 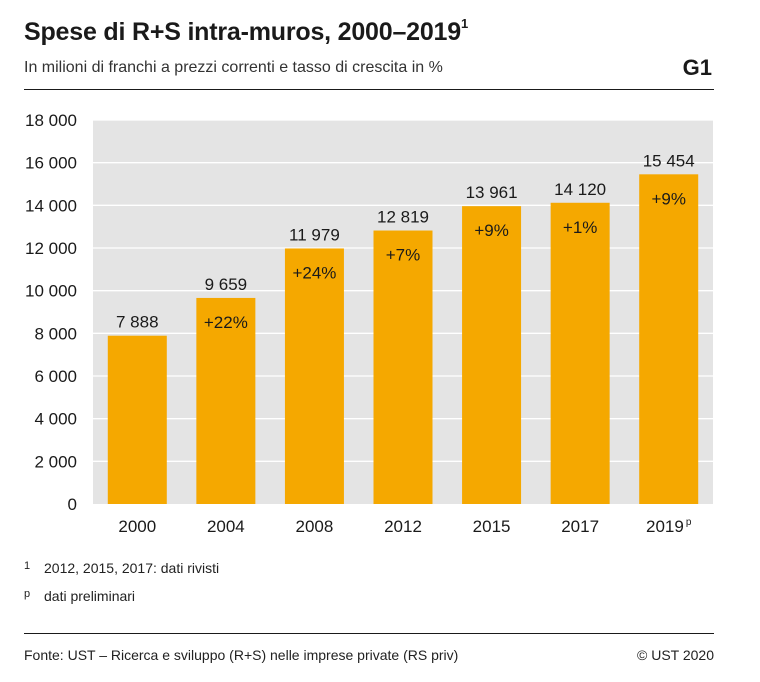 I want to click on y-tick-label: 18 000, so click(x=51, y=120).